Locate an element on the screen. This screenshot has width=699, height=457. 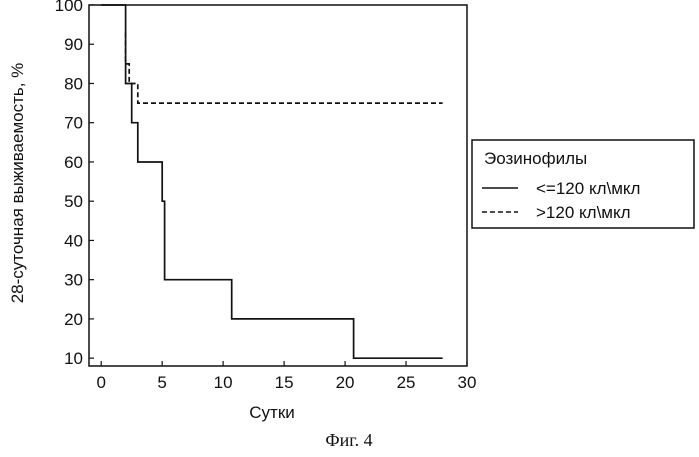
y-axis-title: 28-суточная выживаемость, % is located at coordinates (17, 183).